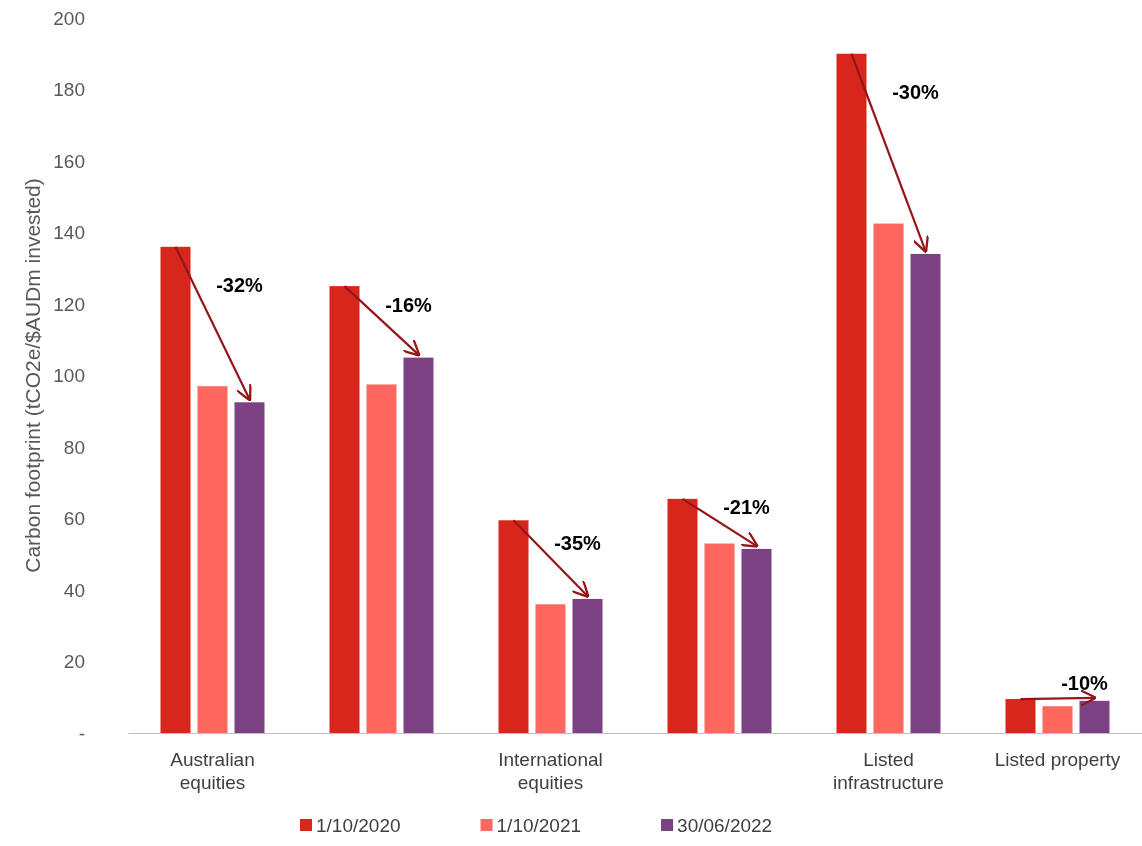 The height and width of the screenshot is (846, 1142). Describe the element at coordinates (69, 90) in the screenshot. I see `y-tick-label: 180` at that location.